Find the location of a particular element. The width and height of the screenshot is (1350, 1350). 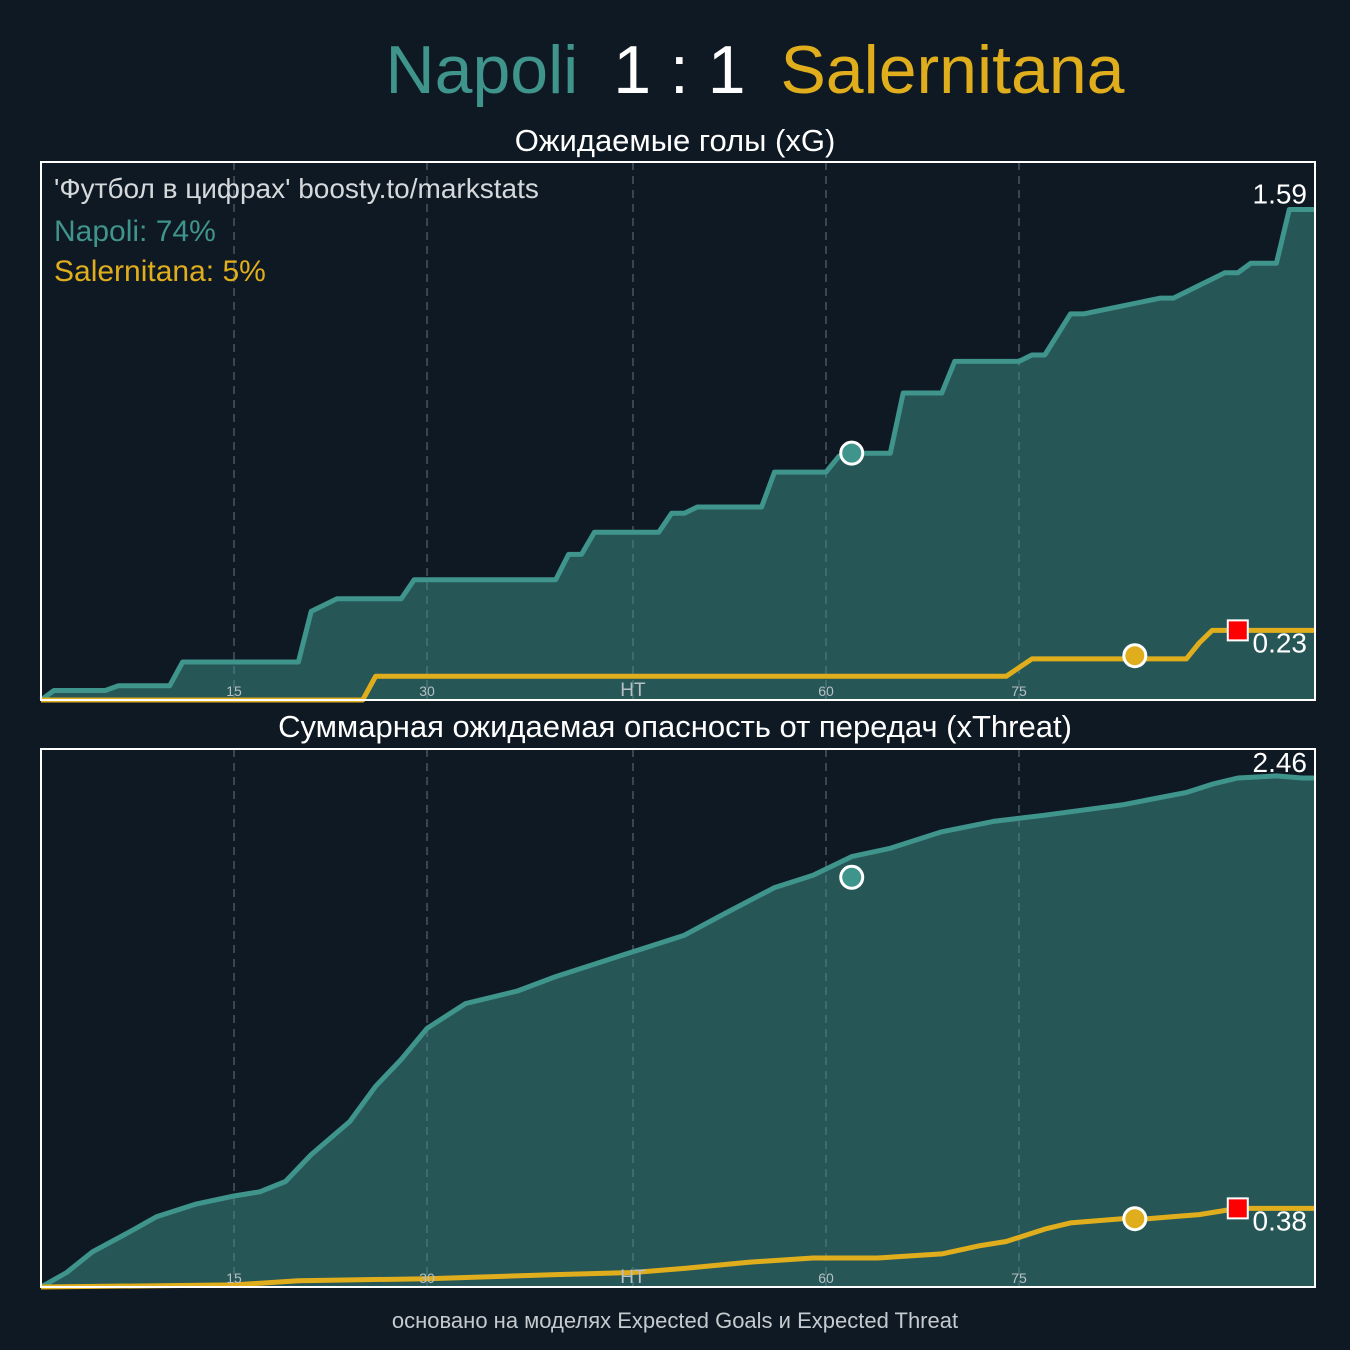

legend-salernitana: Salernitana: 5% is located at coordinates (160, 271).